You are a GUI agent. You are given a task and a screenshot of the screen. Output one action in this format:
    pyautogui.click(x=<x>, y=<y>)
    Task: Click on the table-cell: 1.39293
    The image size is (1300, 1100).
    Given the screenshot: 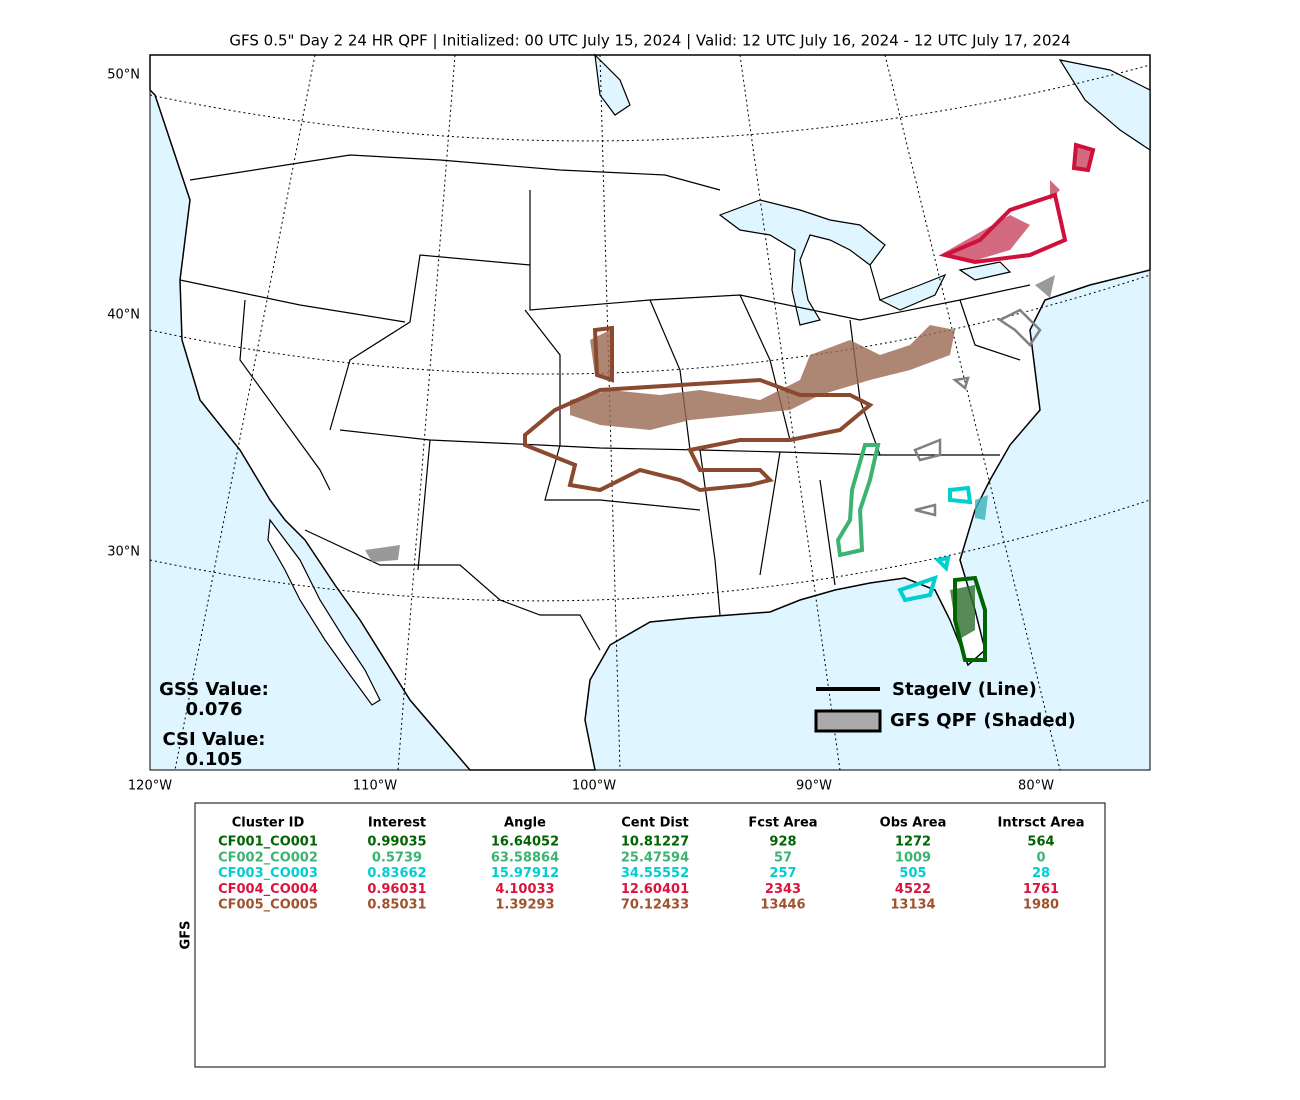 What is the action you would take?
    pyautogui.click(x=524, y=905)
    